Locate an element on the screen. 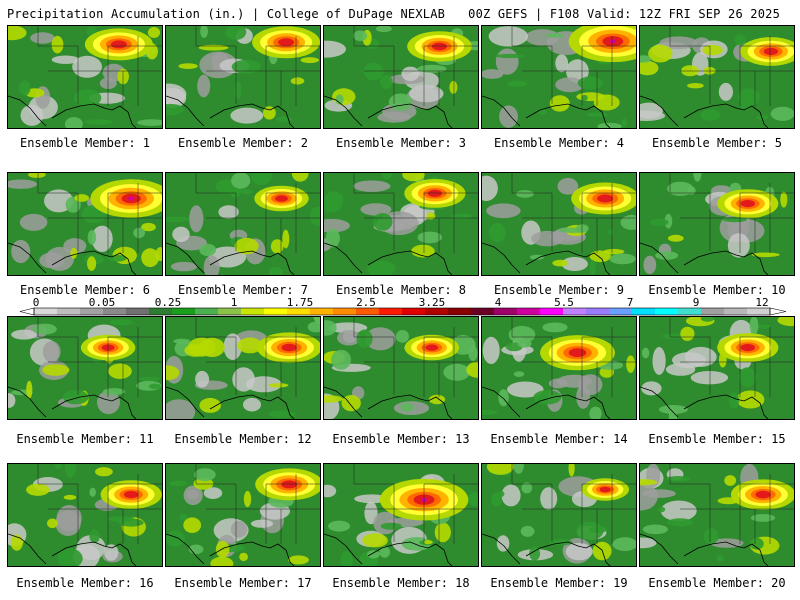 The image size is (800, 600). ensemble-member-label: Ensemble Member: 1 is located at coordinates (85, 143).